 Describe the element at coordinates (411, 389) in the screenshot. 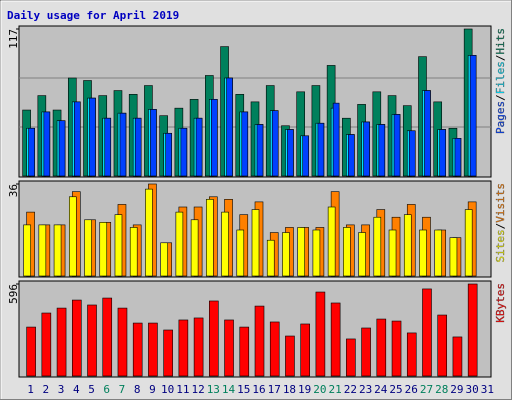

I see `x-tick-label: 26` at that location.